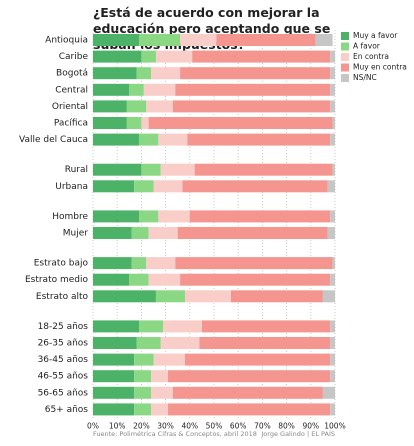 The height and width of the screenshot is (446, 414). What do you see at coordinates (62, 297) in the screenshot?
I see `y-tick-label: Estrato alto` at bounding box center [62, 297].